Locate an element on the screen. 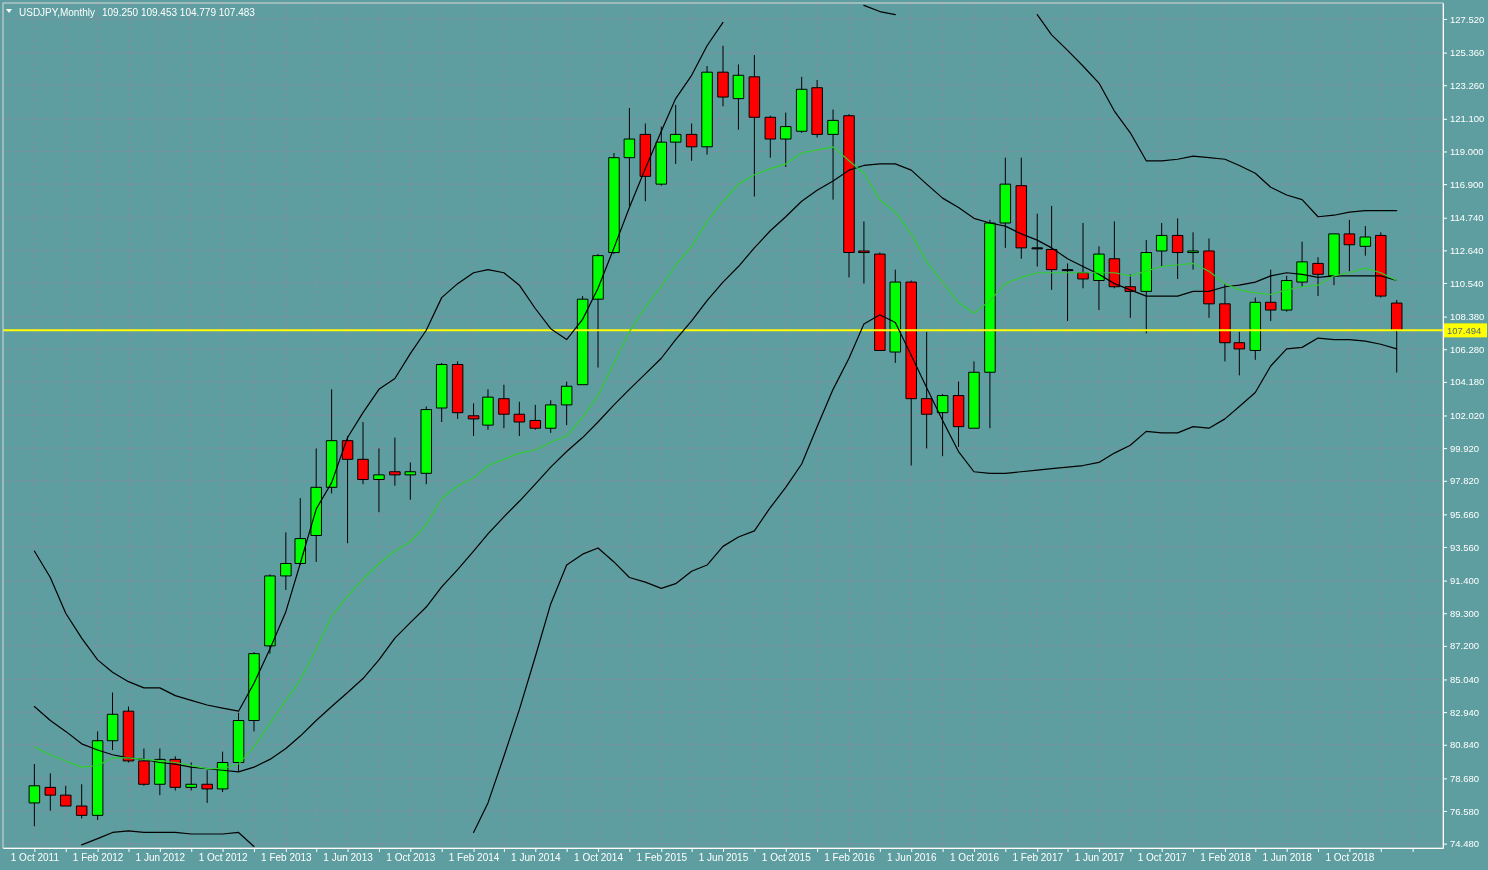  chart-title: USDJPY,Monthly is located at coordinates (57, 12).